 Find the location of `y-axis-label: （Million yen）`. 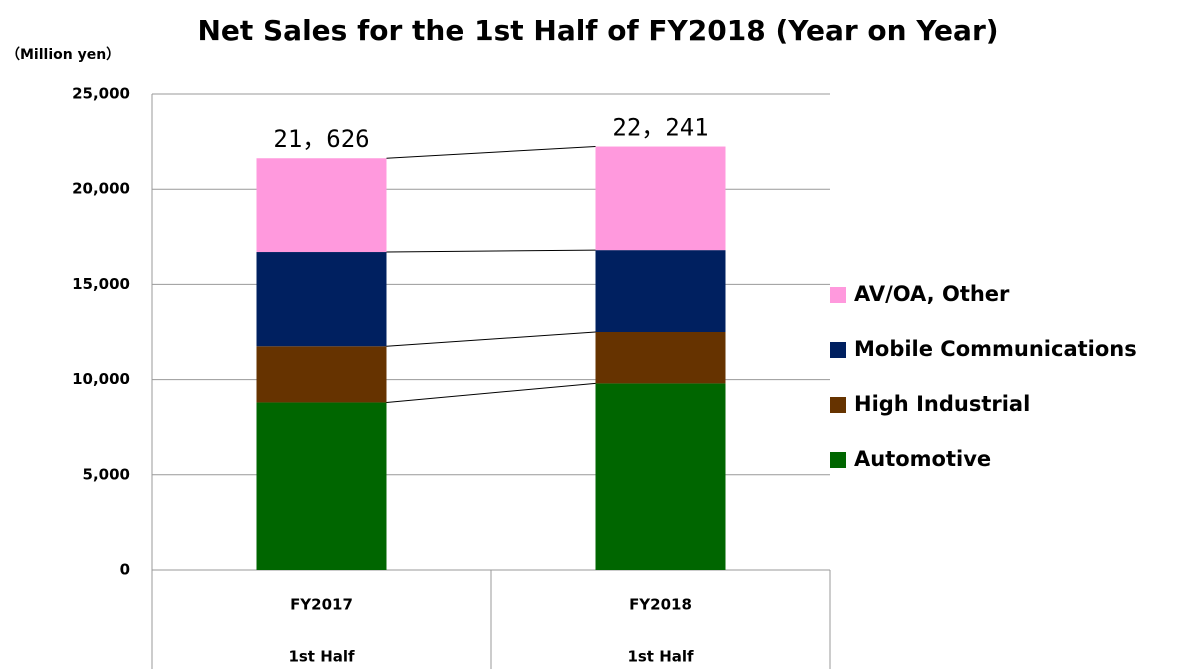

y-axis-label: （Million yen） is located at coordinates (63, 55).